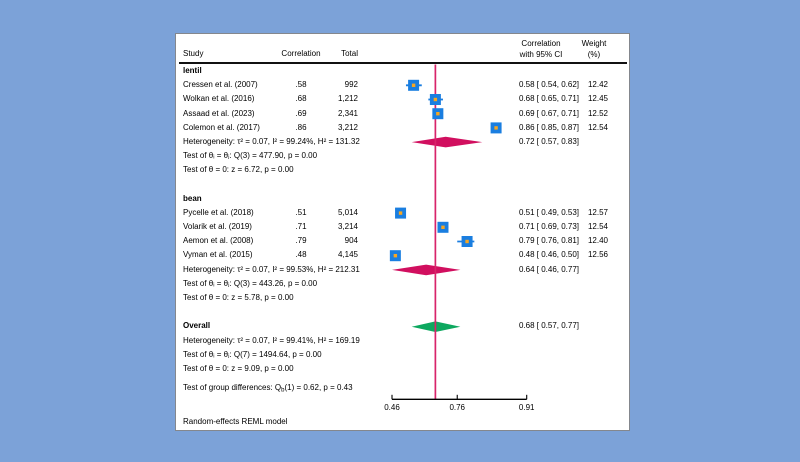 The width and height of the screenshot is (800, 462). Describe the element at coordinates (349, 53) in the screenshot. I see `column-header-total: Total` at that location.